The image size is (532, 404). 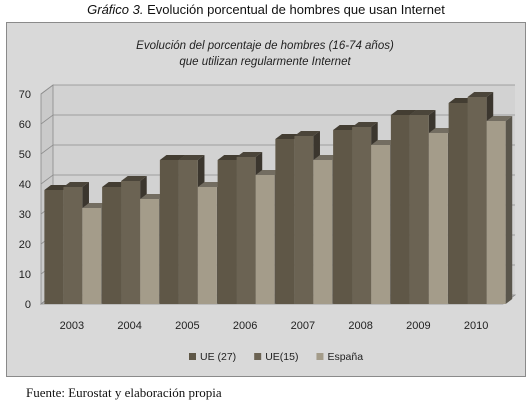 What do you see at coordinates (304, 220) in the screenshot?
I see `bar-2007-1-front` at bounding box center [304, 220].